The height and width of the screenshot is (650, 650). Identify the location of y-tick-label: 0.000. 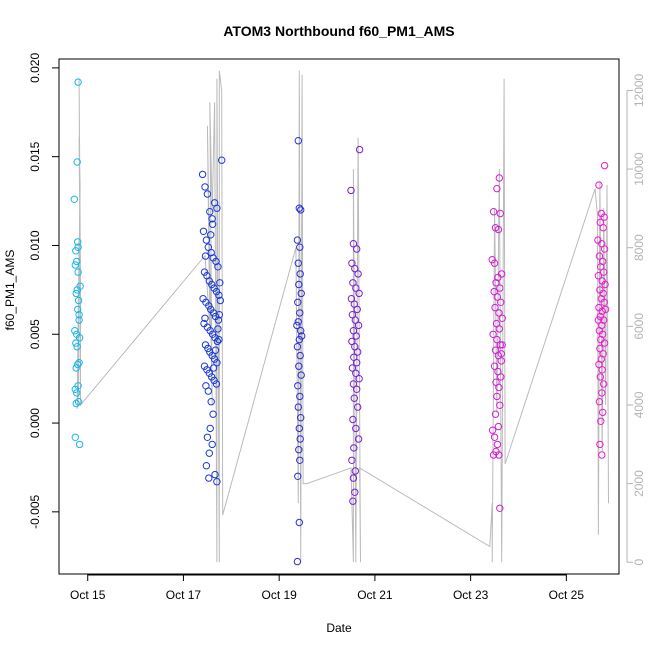
(35, 423).